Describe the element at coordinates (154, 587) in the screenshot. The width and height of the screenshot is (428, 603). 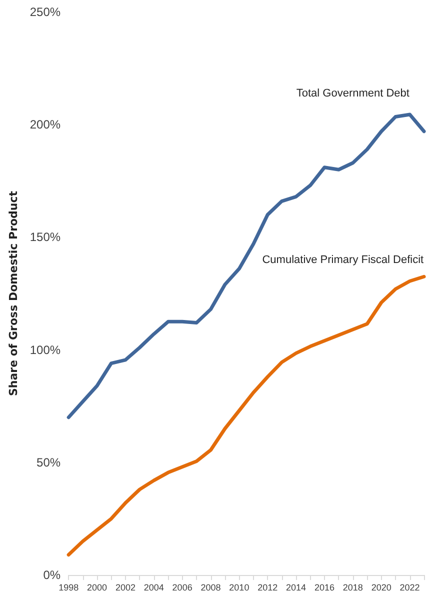
I see `x-tick-label: 2004` at that location.